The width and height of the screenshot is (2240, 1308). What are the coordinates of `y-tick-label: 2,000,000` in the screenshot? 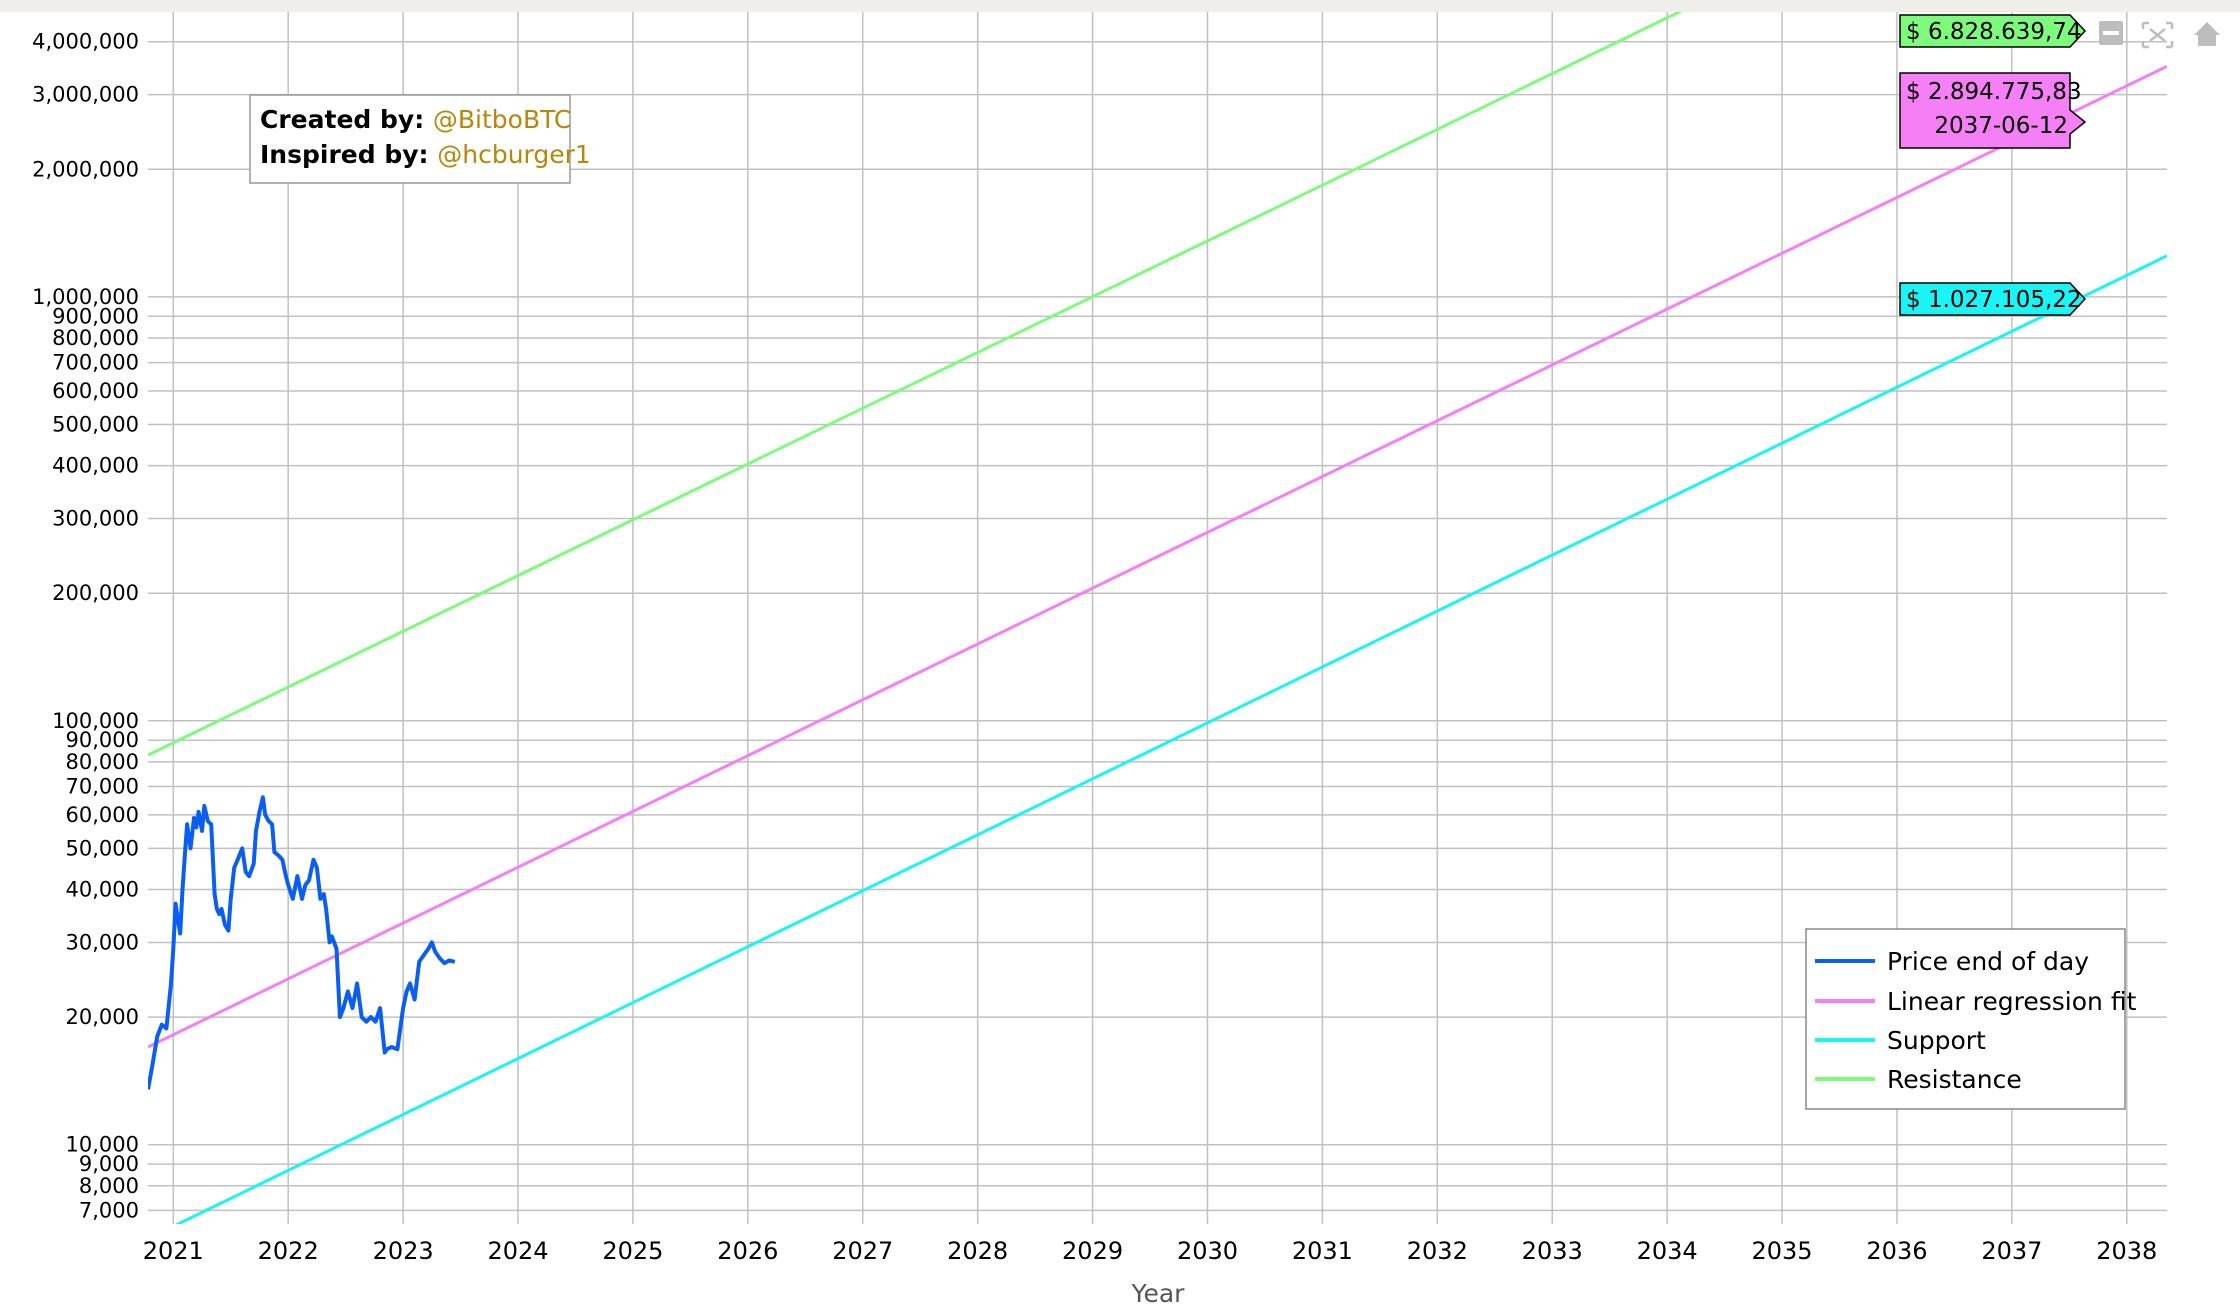 It's located at (85, 169).